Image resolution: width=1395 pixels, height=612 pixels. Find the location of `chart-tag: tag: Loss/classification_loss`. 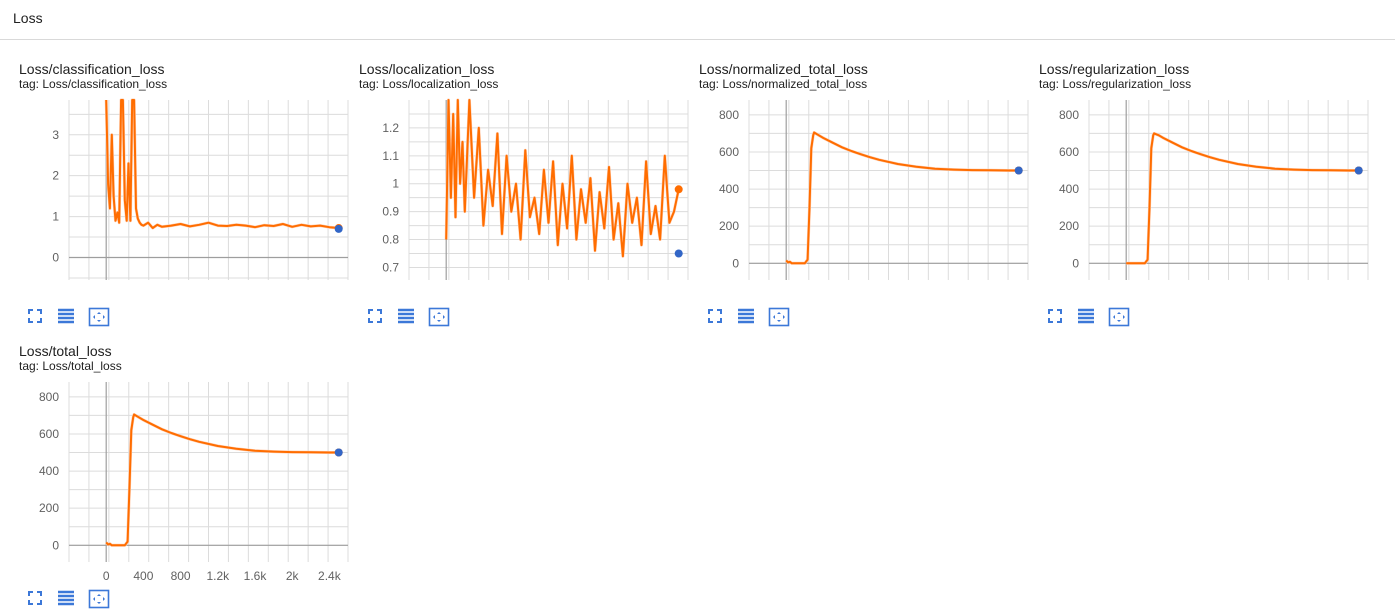

chart-tag: tag: Loss/classification_loss is located at coordinates (93, 84).